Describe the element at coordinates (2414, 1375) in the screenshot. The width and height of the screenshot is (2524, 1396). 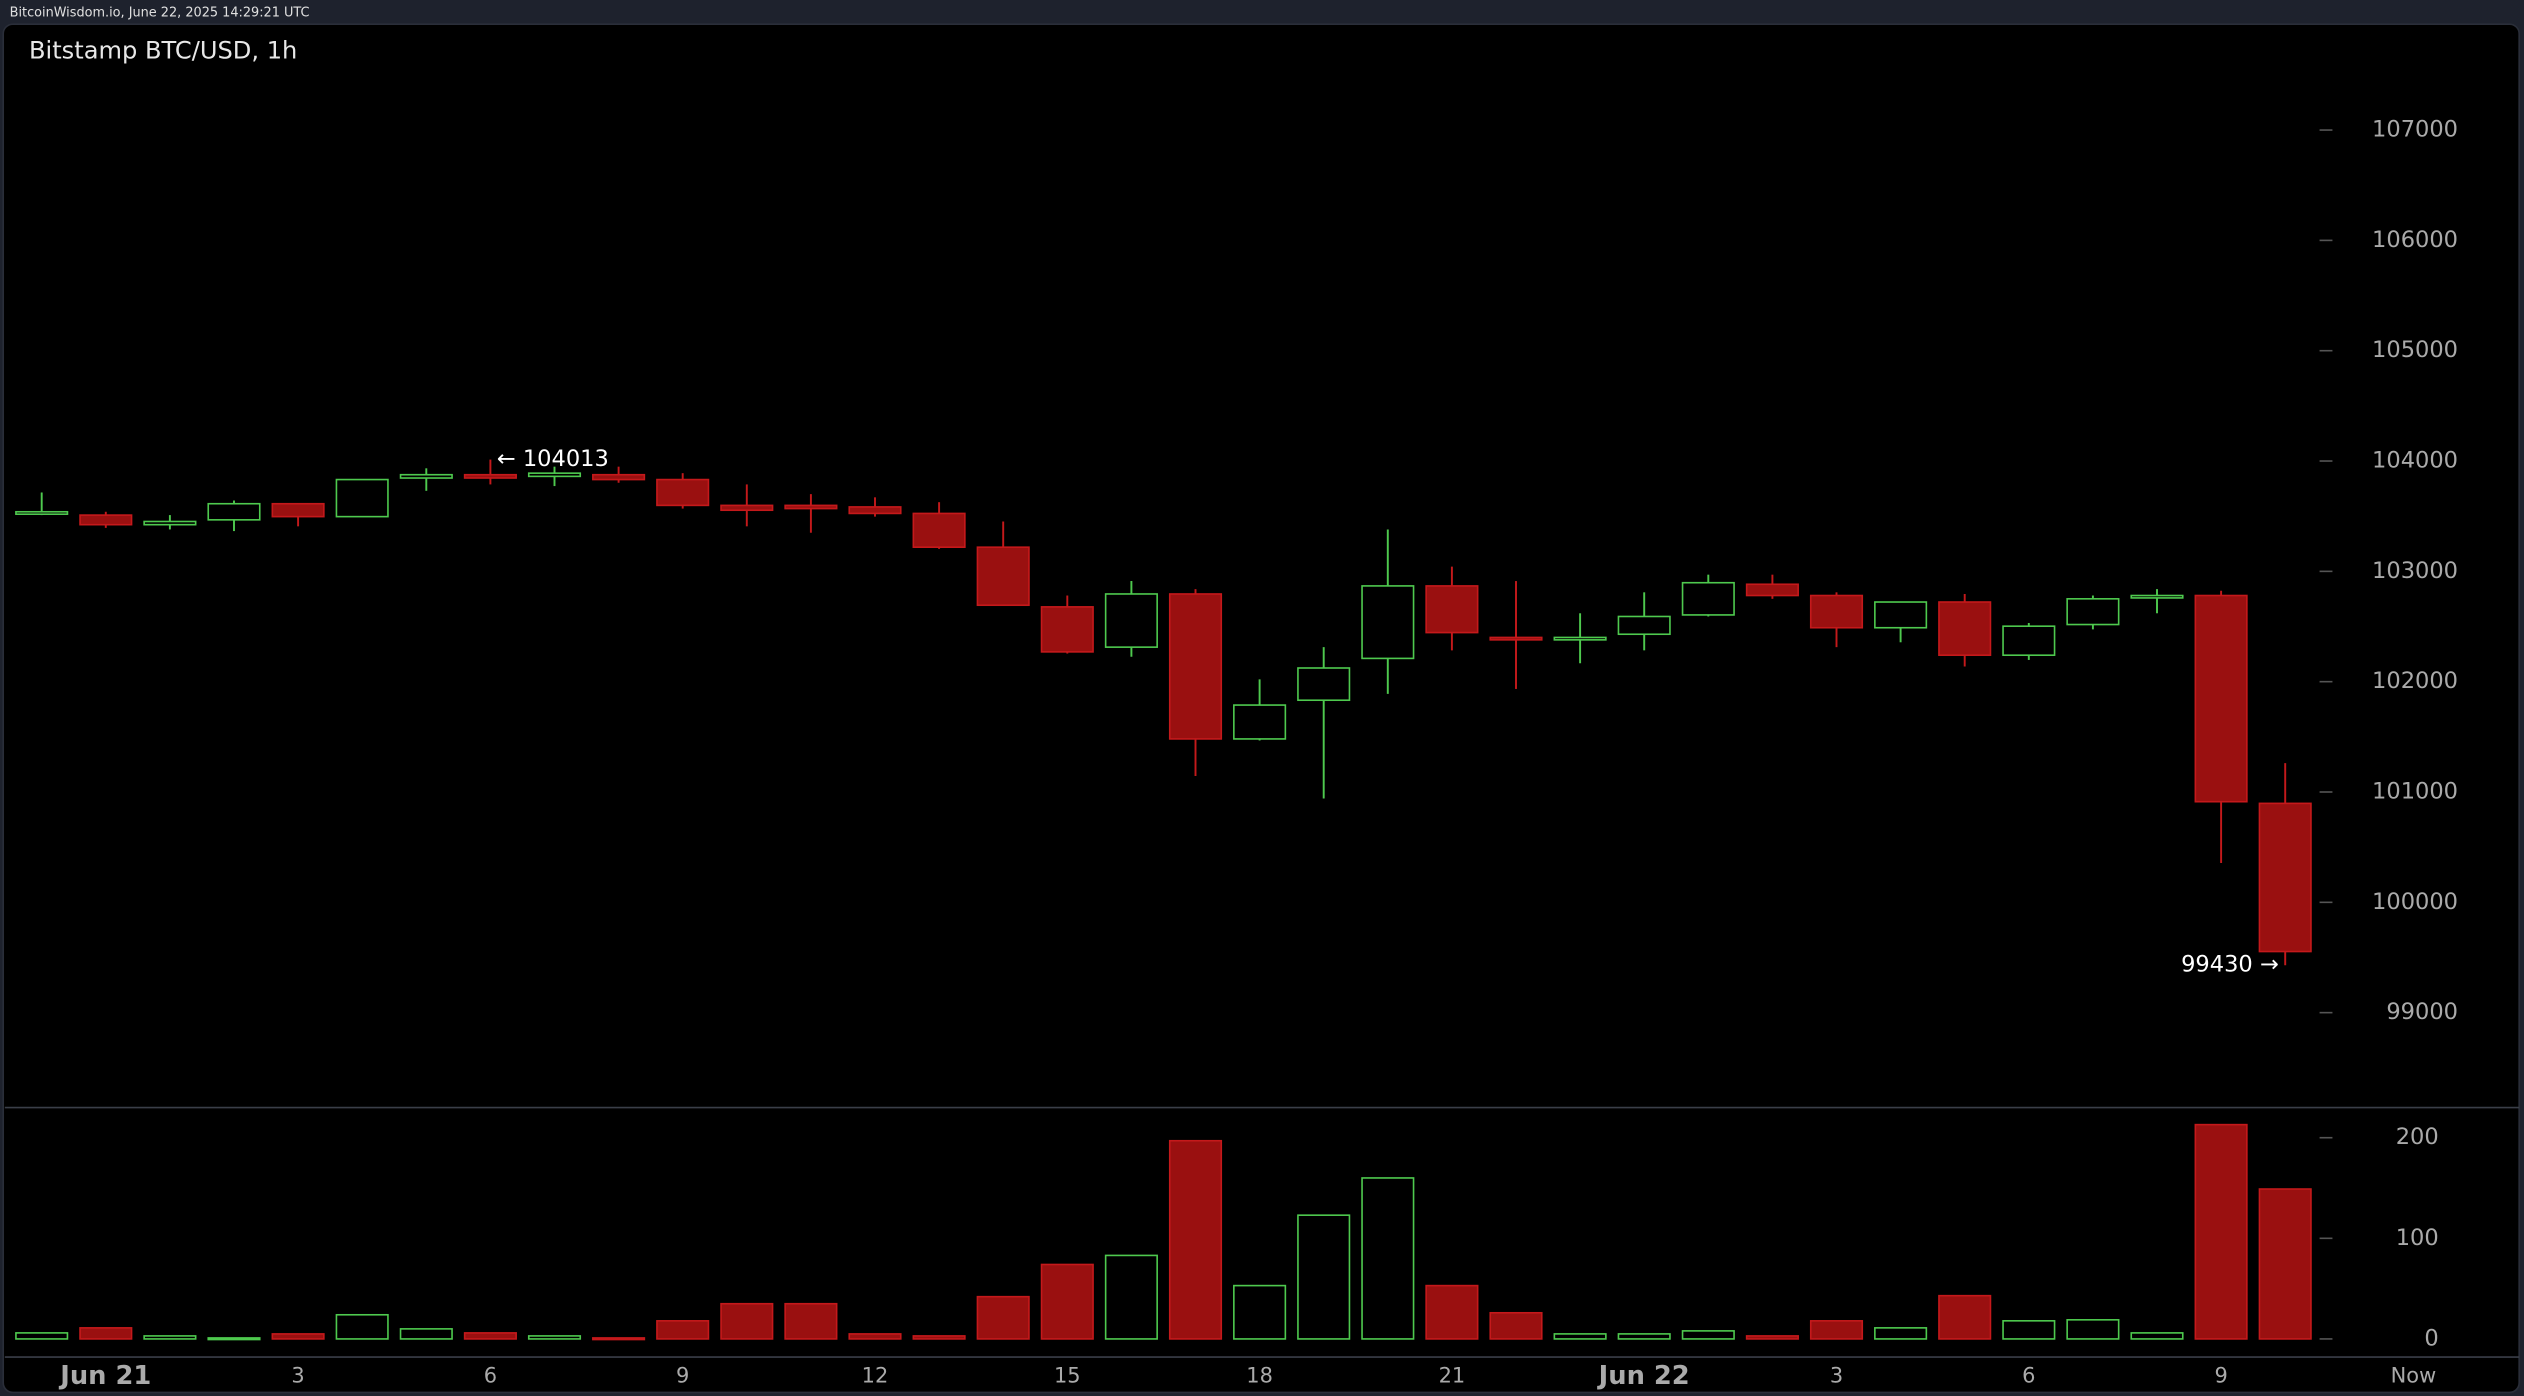
I see `x-tick-label: Now` at that location.